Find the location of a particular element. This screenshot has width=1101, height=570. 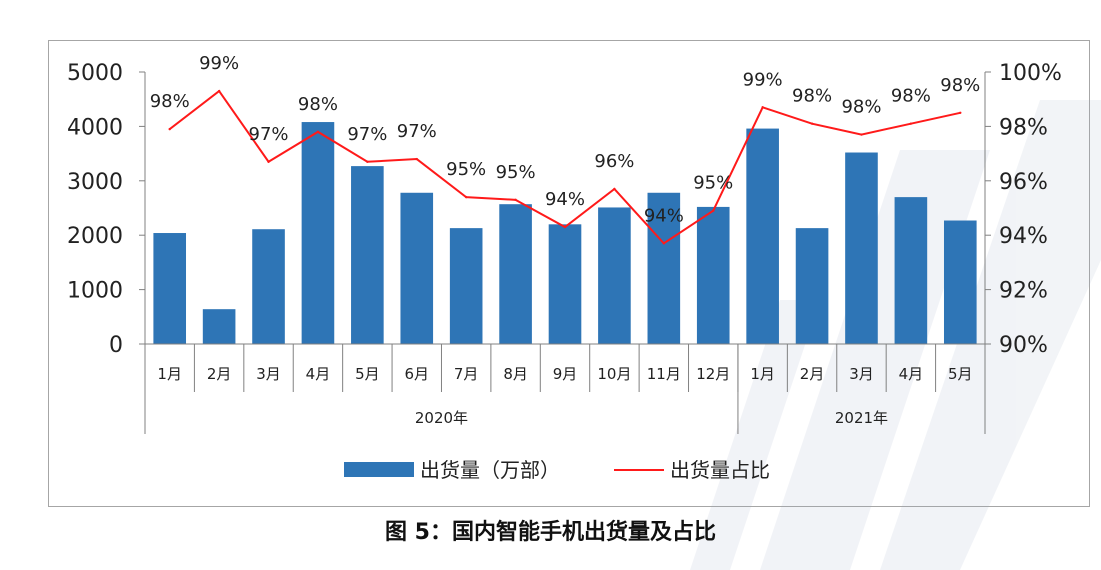

y-left-tick-label: 4000 is located at coordinates (95, 127).